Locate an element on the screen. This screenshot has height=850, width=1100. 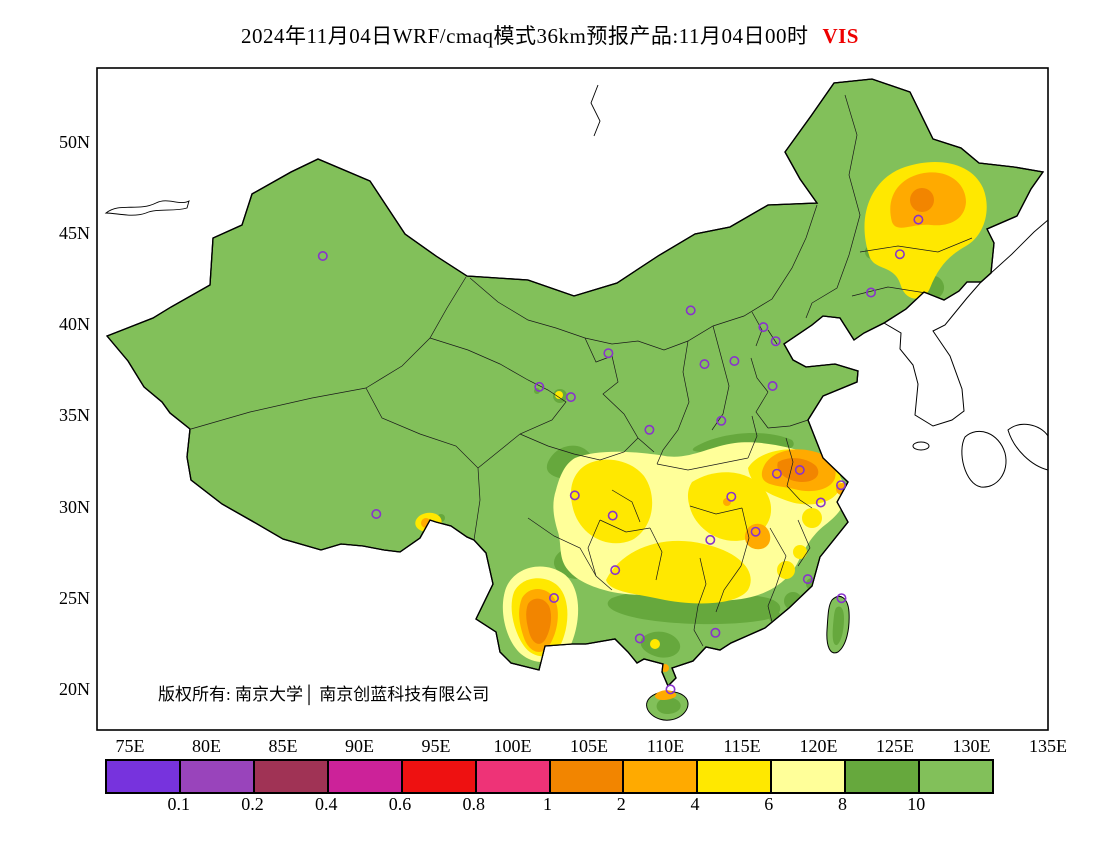
lake-baikal-outline is located at coordinates (595, 110).